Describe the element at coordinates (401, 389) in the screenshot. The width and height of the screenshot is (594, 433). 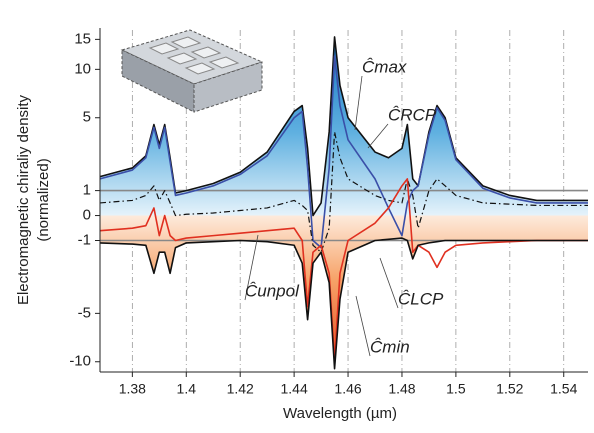
I see `x-tick-label: 1.48` at that location.